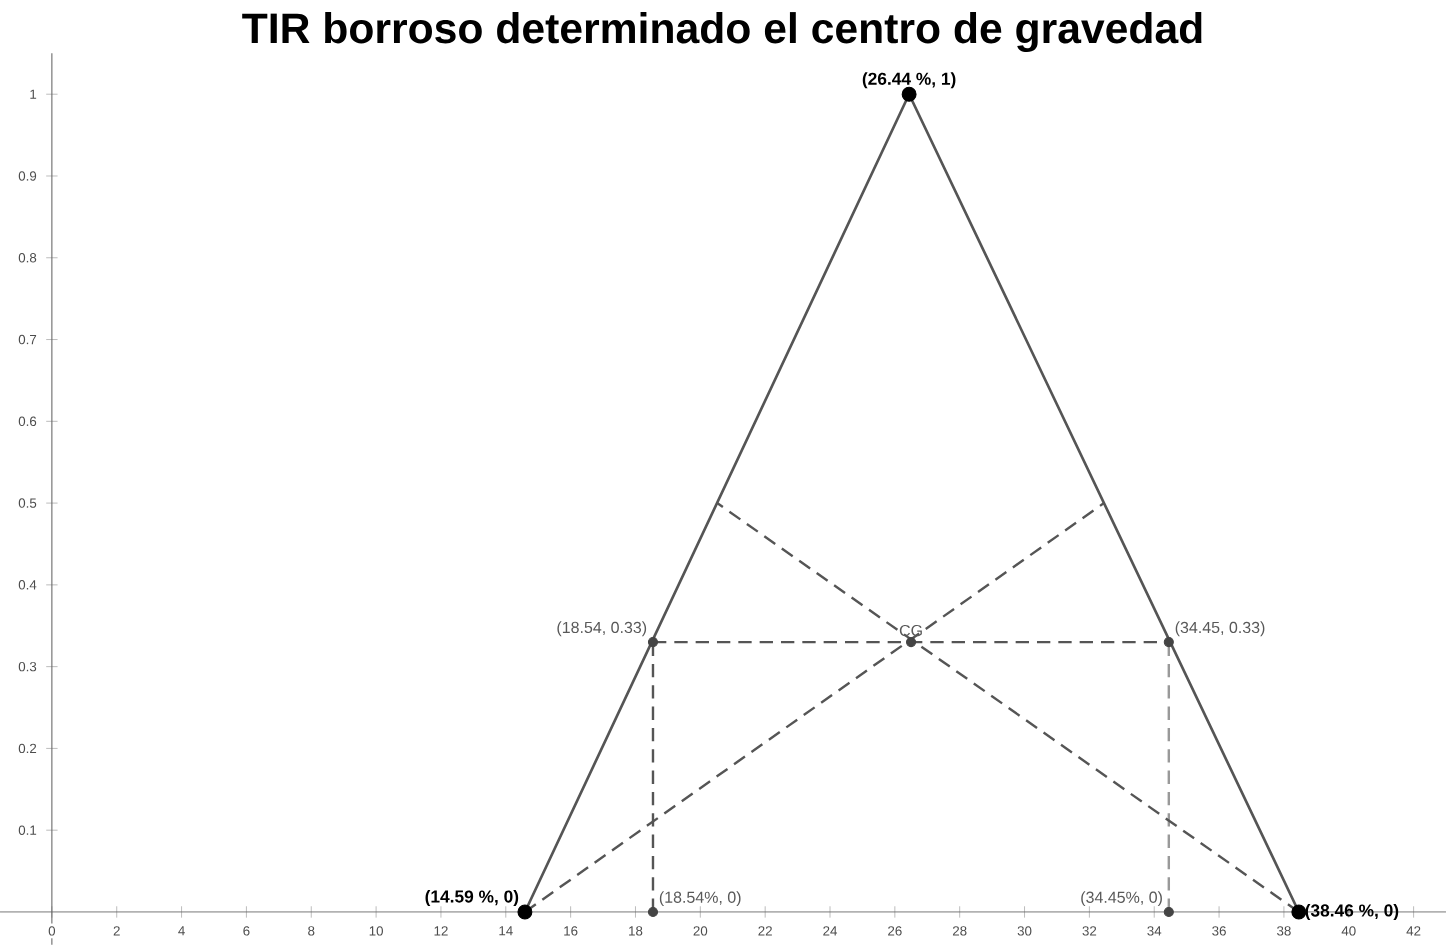 The width and height of the screenshot is (1446, 950). I want to click on data-label: (38.46 %, 0), so click(1352, 912).